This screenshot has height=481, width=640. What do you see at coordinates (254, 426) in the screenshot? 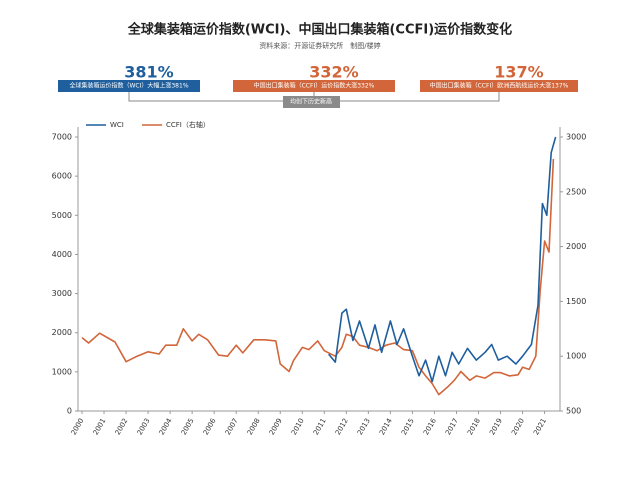
I see `x-tick-label: 2008` at bounding box center [254, 426].